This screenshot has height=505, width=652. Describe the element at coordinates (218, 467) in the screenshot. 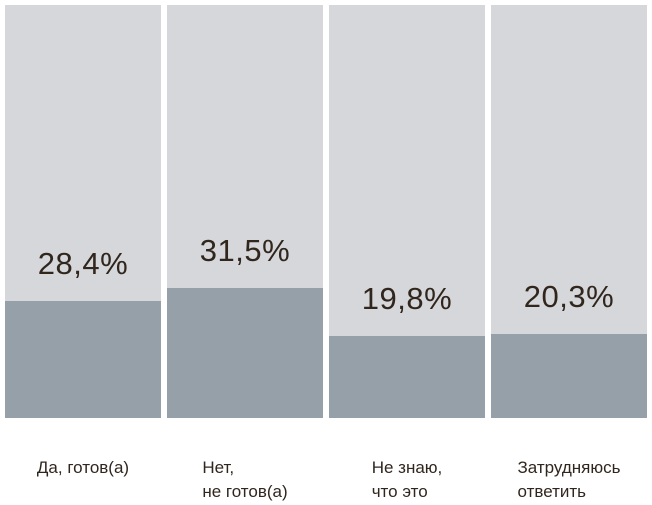

I see `category-label-line: Нет,` at that location.